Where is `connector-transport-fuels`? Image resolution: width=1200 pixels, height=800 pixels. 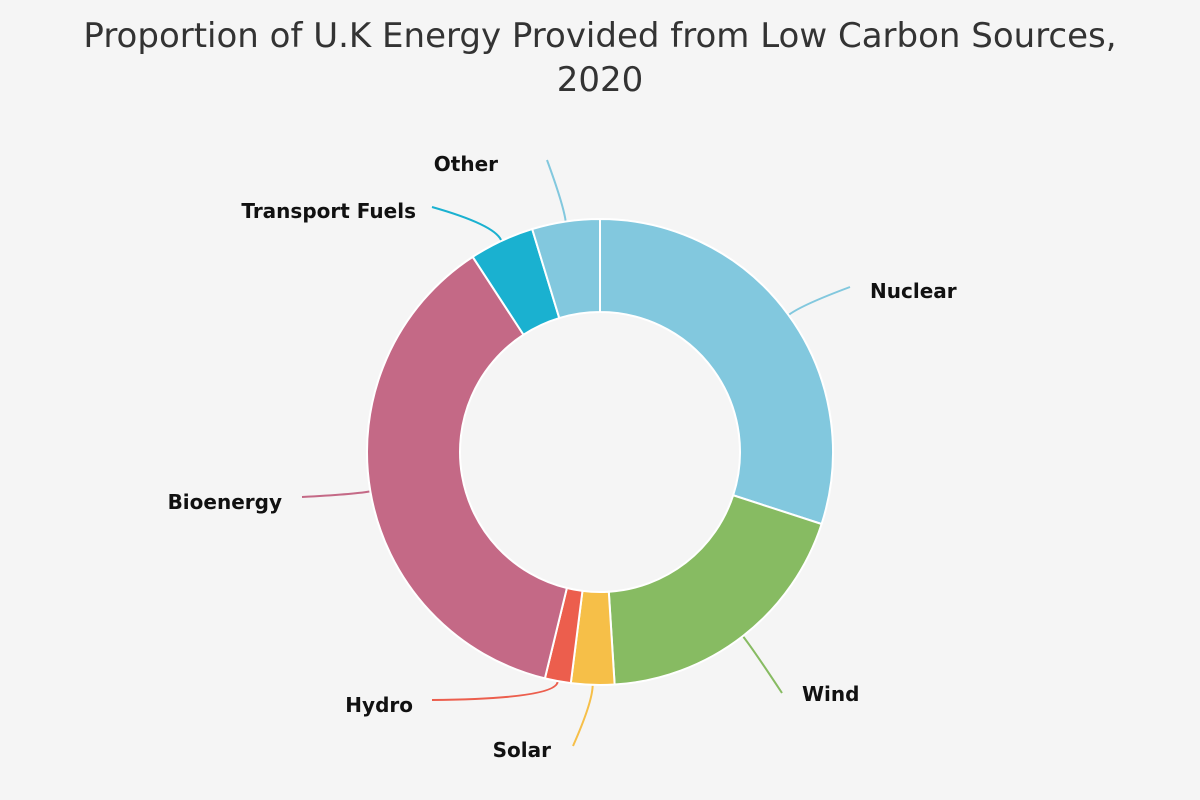 connector-transport-fuels is located at coordinates (466, 223).